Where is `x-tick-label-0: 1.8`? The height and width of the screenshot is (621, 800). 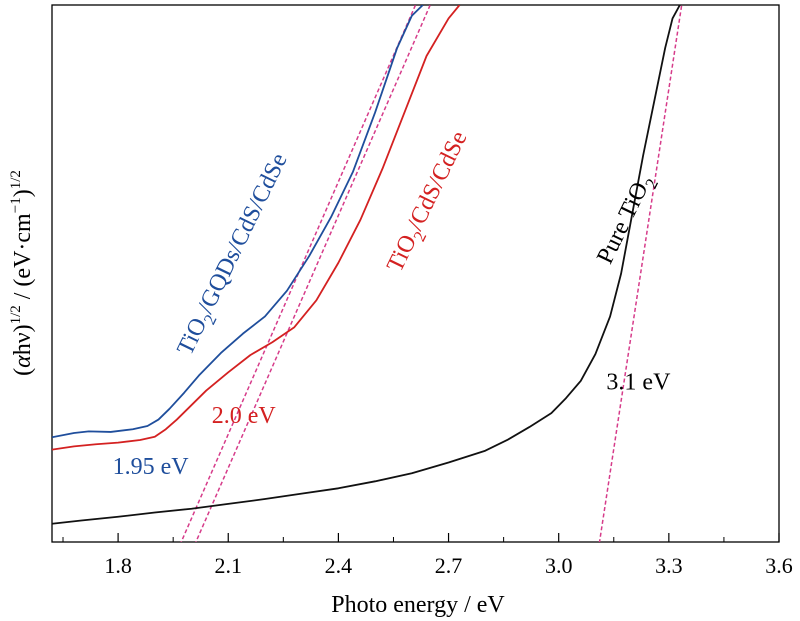 x-tick-label-0: 1.8 is located at coordinates (118, 565).